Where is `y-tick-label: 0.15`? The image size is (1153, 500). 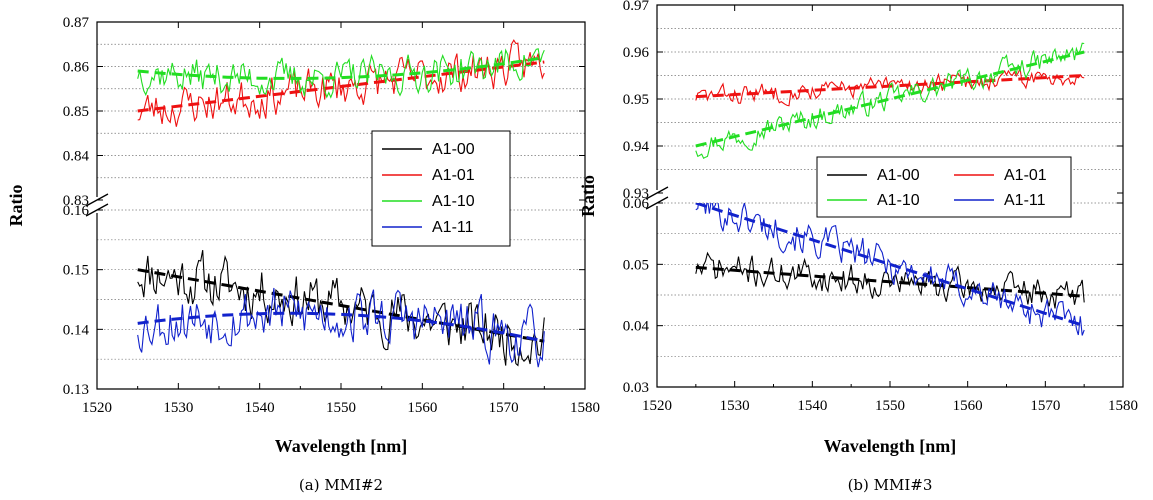
y-tick-label: 0.15 is located at coordinates (76, 271).